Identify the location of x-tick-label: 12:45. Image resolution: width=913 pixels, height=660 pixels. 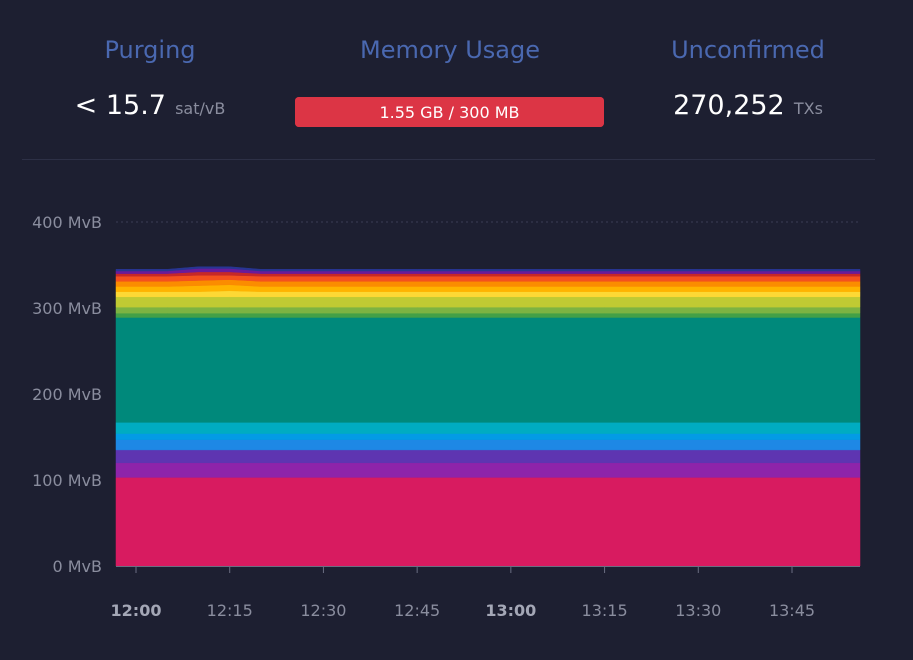
(417, 610).